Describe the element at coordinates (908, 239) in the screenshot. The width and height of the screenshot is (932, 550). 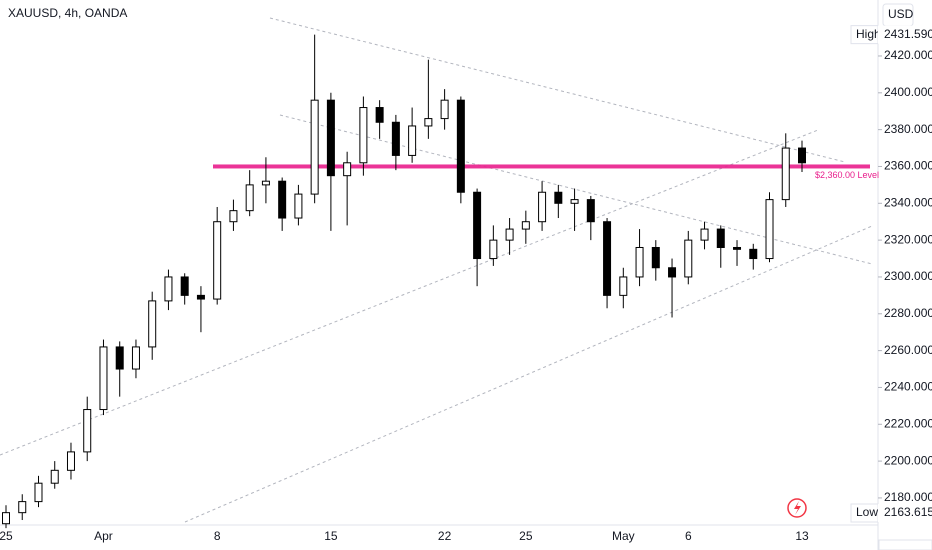
I see `y-tick-label: 2320.000` at that location.